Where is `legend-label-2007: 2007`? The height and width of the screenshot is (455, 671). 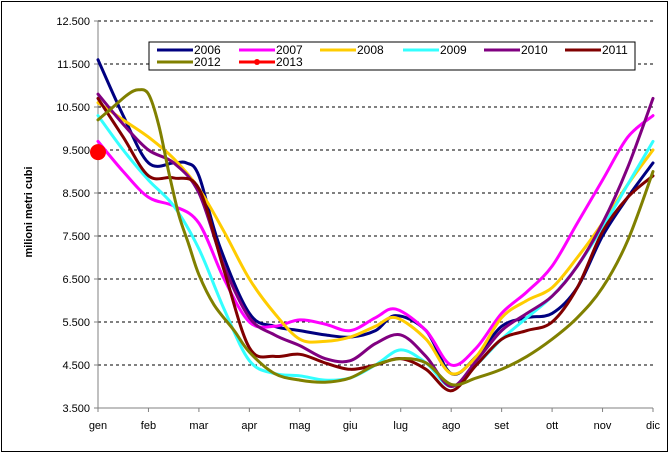
legend-label-2007: 2007 is located at coordinates (289, 50).